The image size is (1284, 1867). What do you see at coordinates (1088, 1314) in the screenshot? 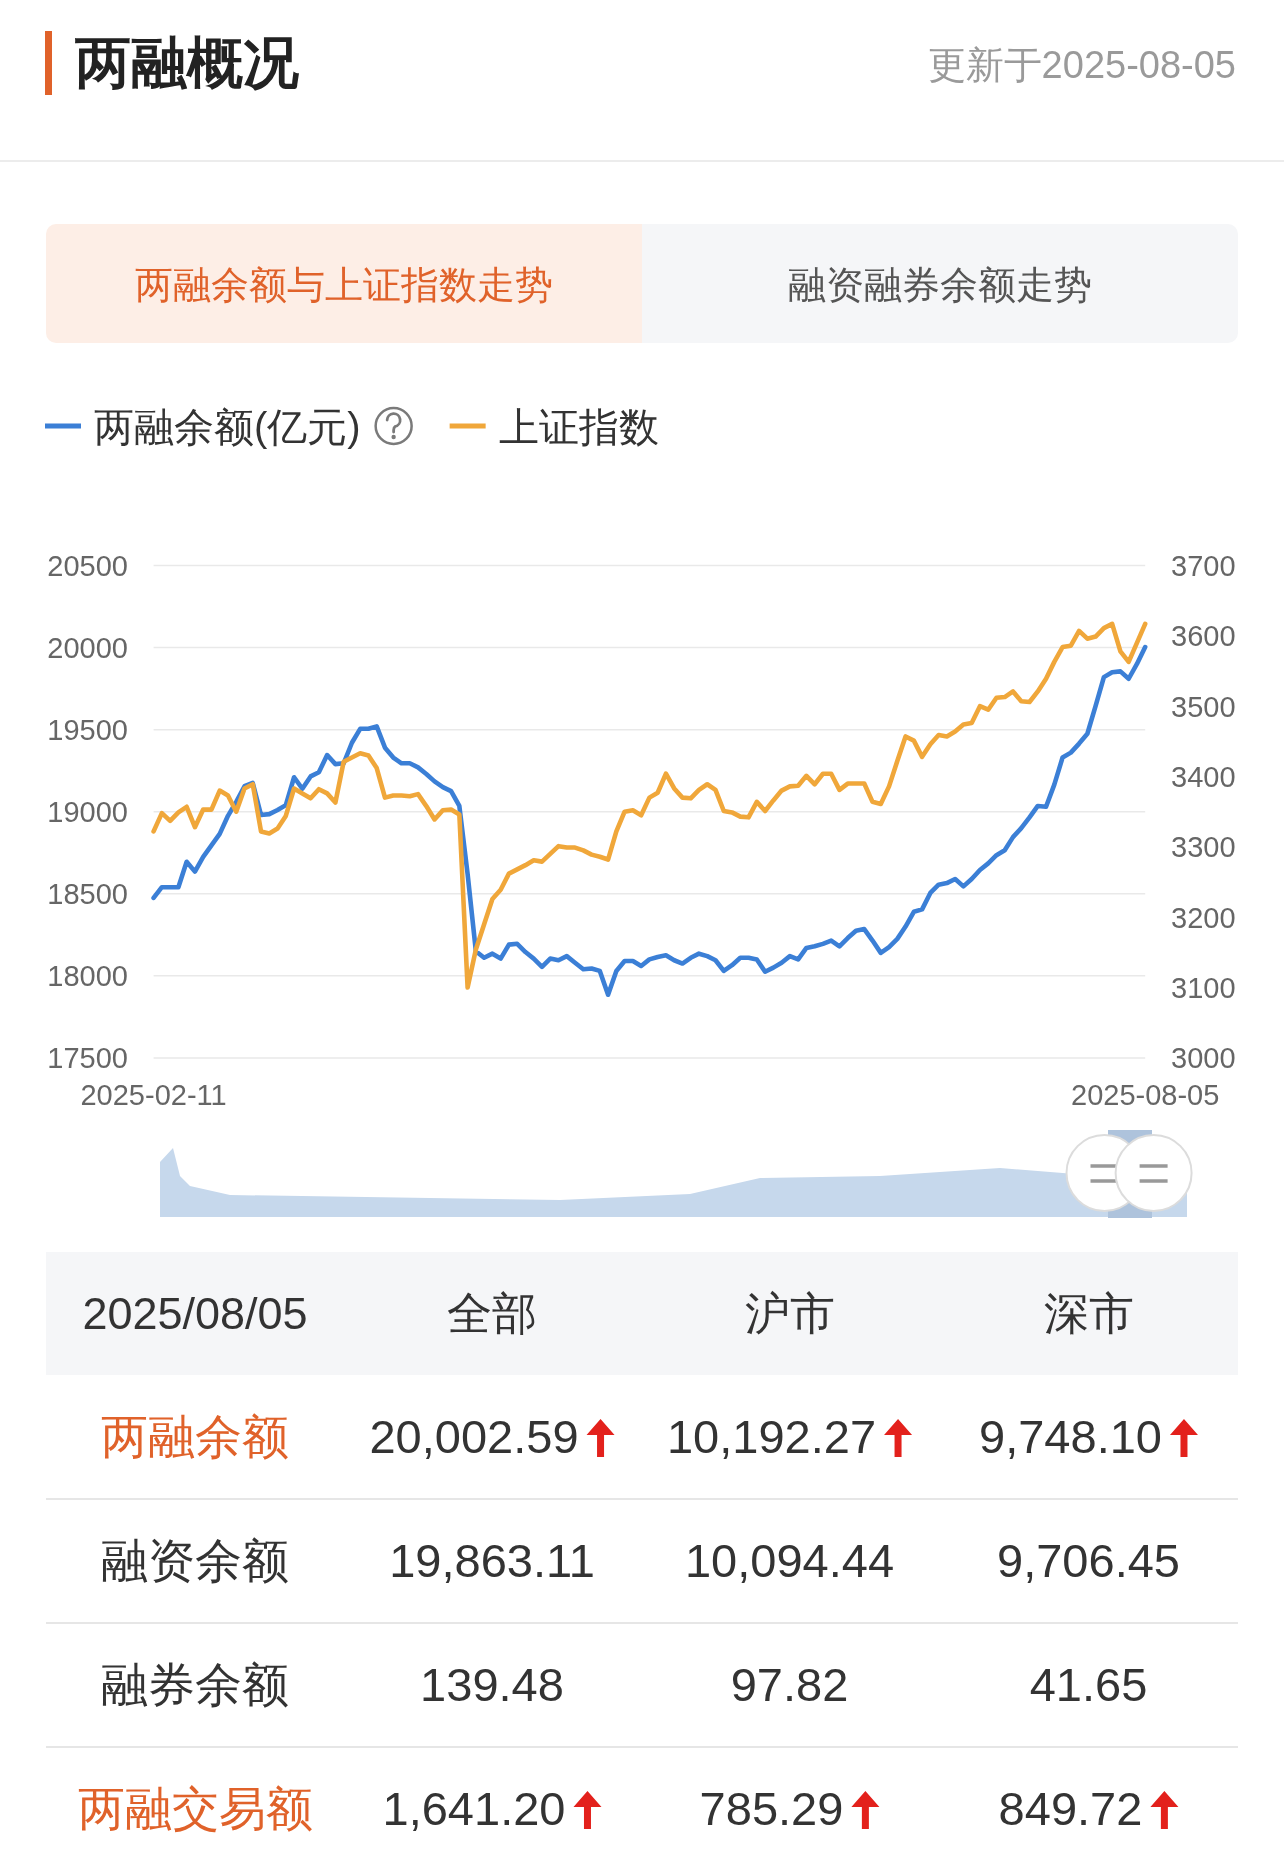
I see `text: 深市` at bounding box center [1088, 1314].